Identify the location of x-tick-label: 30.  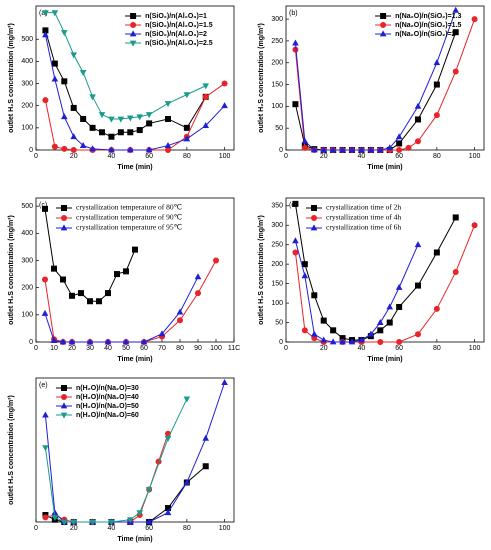
(90, 348).